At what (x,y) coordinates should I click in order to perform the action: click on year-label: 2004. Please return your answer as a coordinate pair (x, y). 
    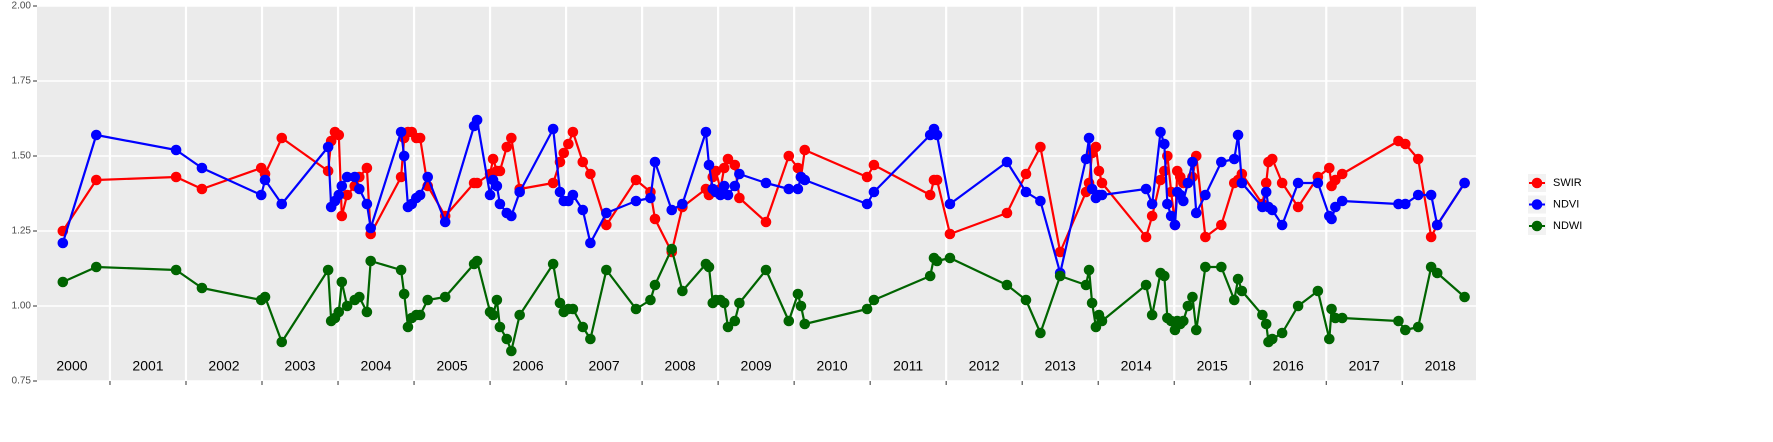
    Looking at the image, I should click on (375, 366).